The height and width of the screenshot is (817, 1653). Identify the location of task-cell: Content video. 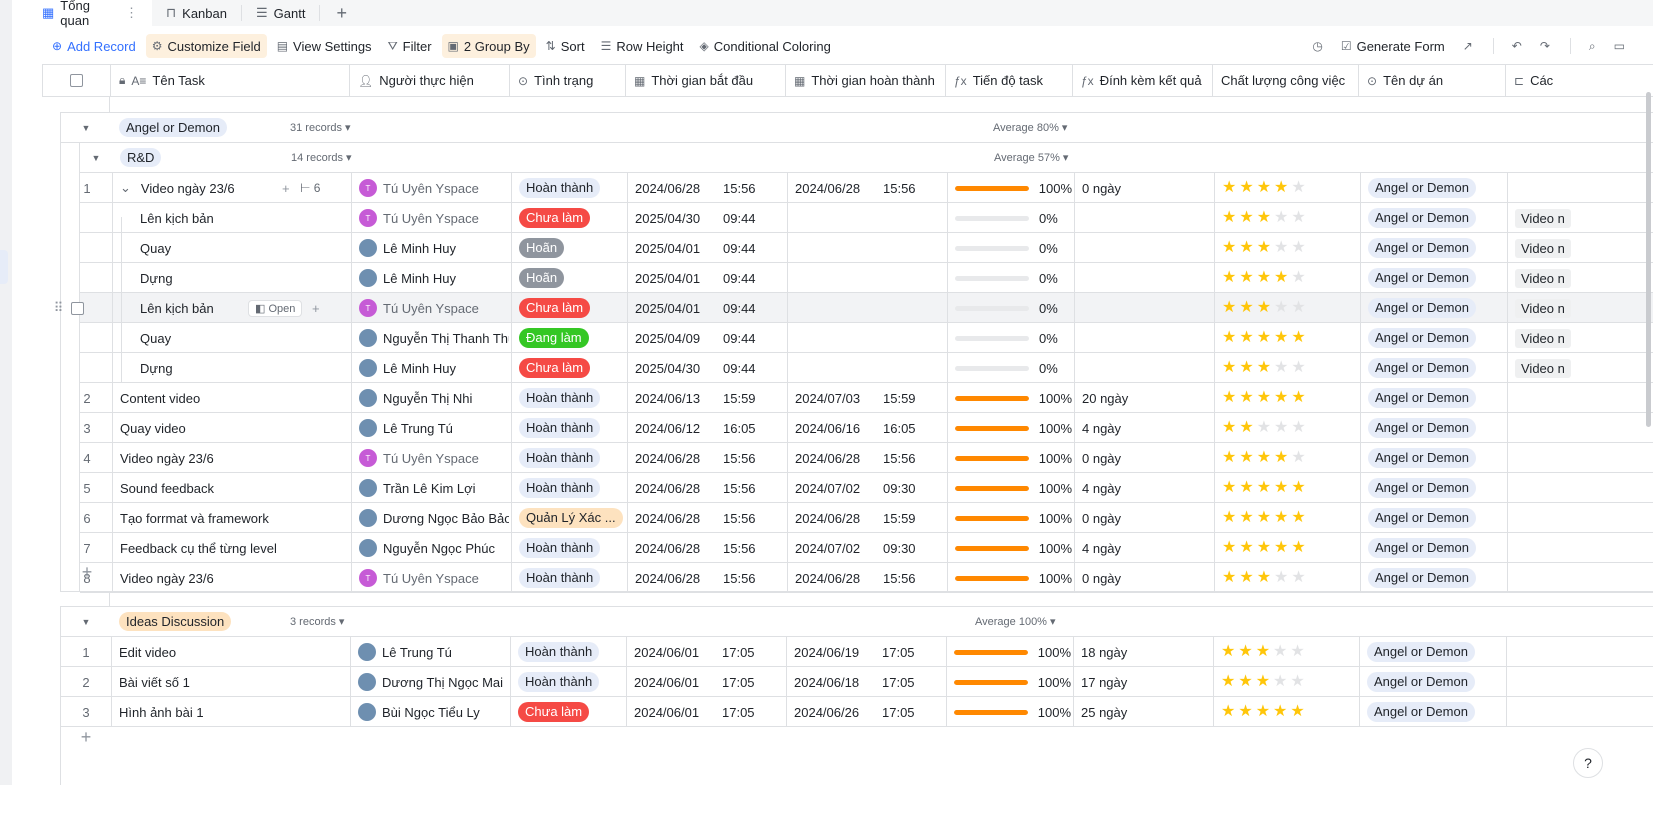
(234, 398).